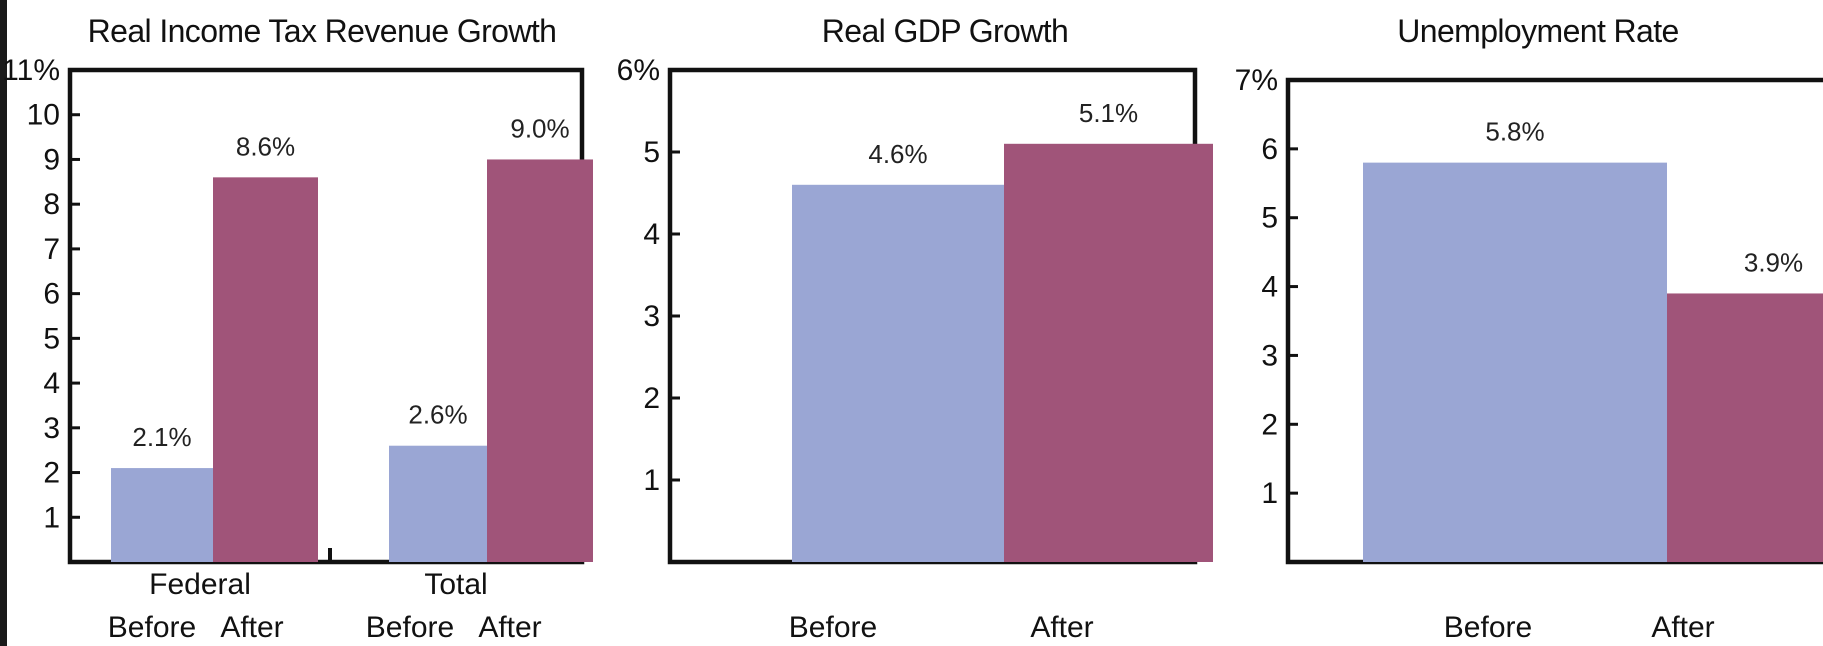  Describe the element at coordinates (648, 275) in the screenshot. I see `y-axis-gdp: 1 2 3 4 5 6%` at that location.